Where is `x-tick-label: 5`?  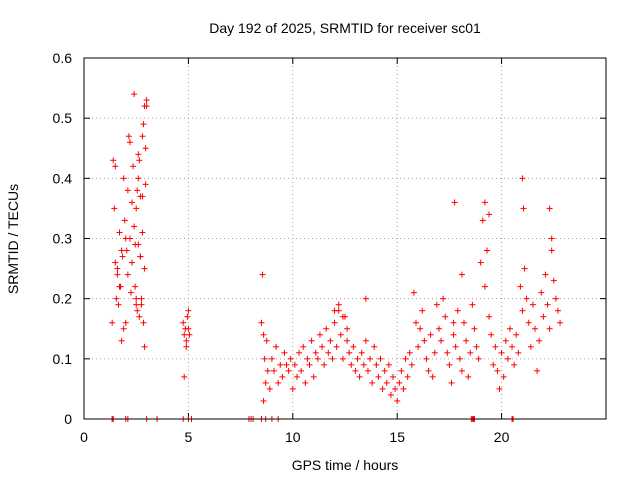
x-tick-label: 5 is located at coordinates (189, 437).